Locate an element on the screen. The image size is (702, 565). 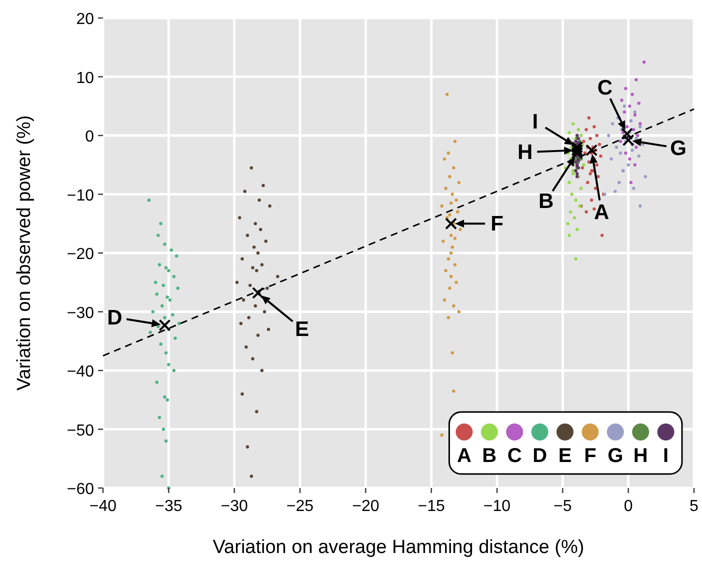
x-tick-label: 0 is located at coordinates (628, 506).